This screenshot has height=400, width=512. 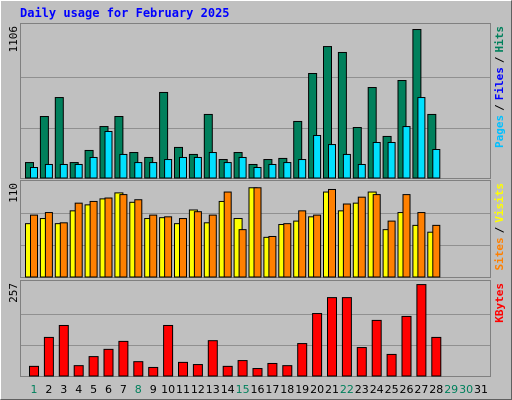 I want to click on x-tick-label: 3, so click(x=63, y=389).